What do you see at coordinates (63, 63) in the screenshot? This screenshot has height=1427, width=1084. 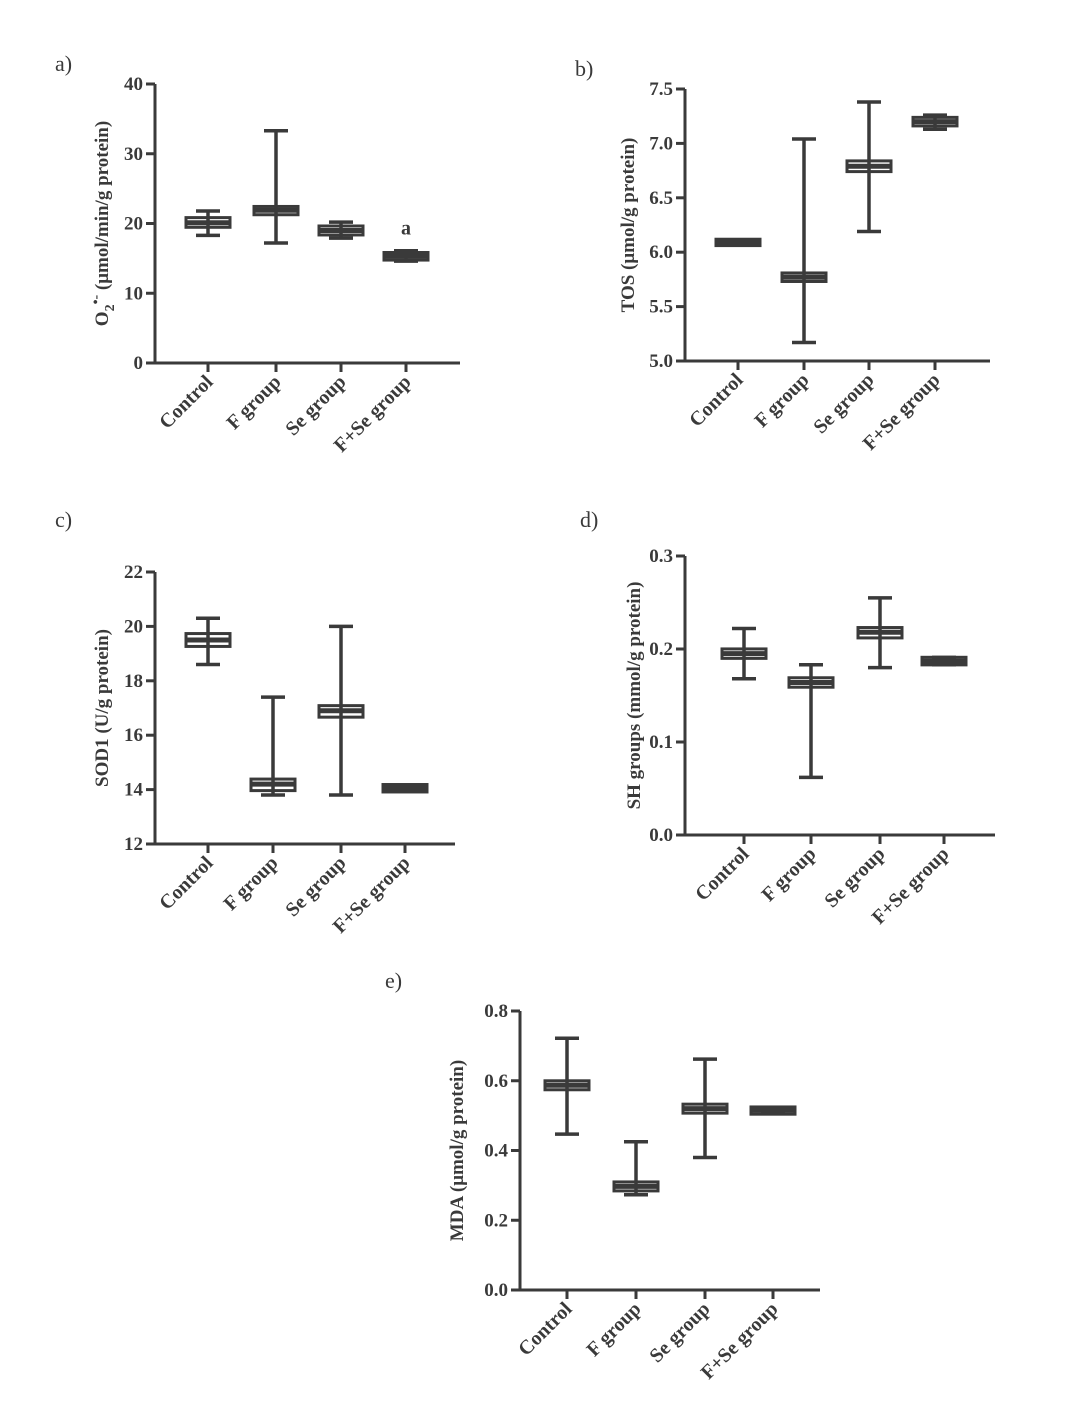 I see `panel-label: a)` at bounding box center [63, 63].